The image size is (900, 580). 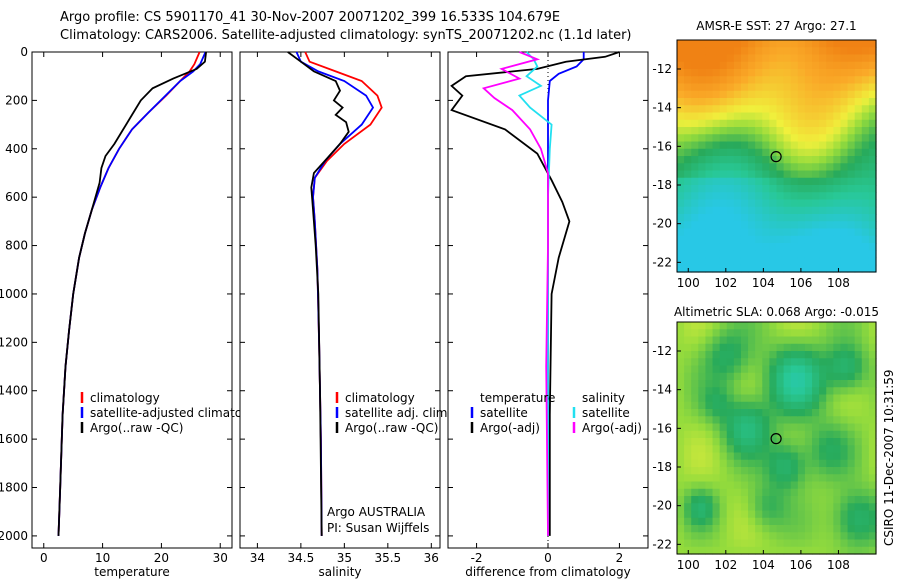 I want to click on sst_map-ytick-label: -16, so click(x=662, y=146).